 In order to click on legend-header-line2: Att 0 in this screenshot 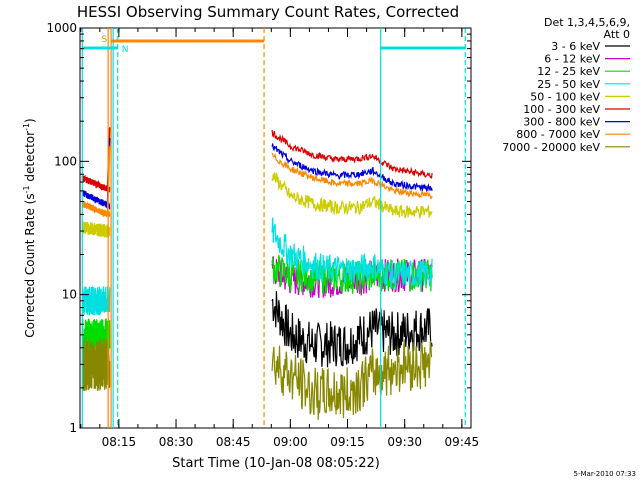, I will do `click(617, 34)`.